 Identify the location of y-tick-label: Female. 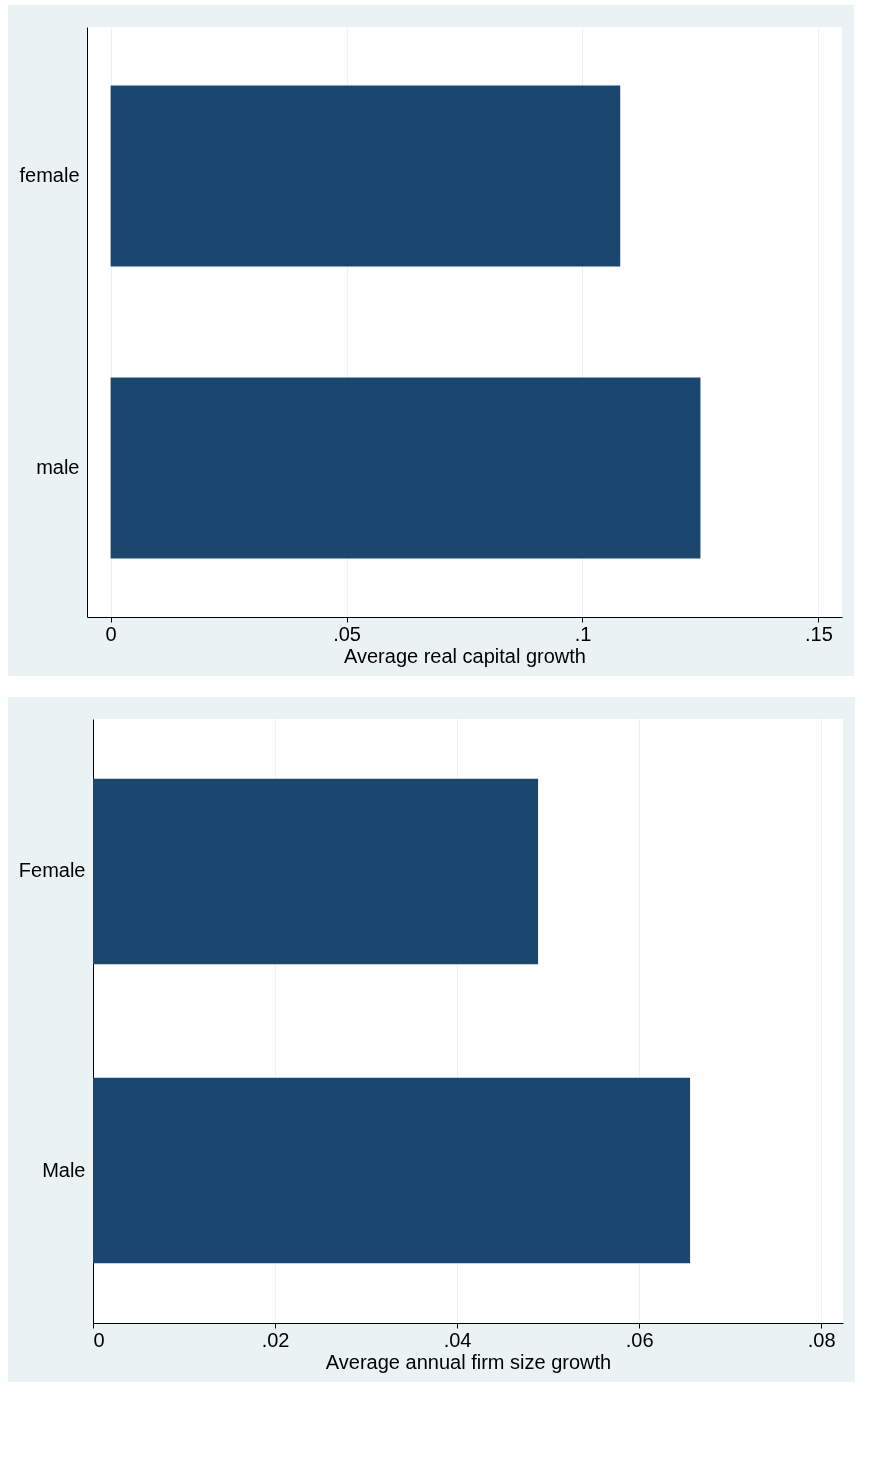
(52, 870).